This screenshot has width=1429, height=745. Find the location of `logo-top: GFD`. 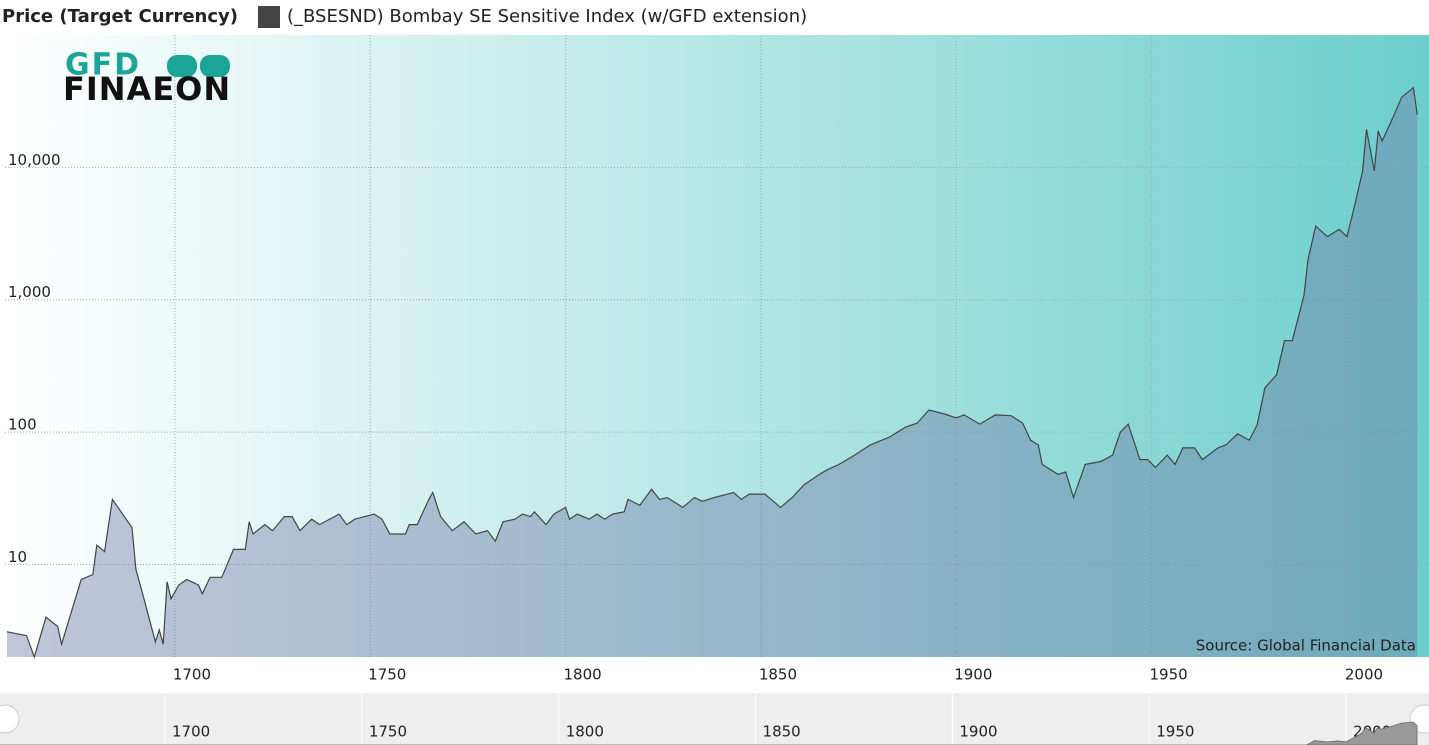

logo-top: GFD is located at coordinates (103, 65).